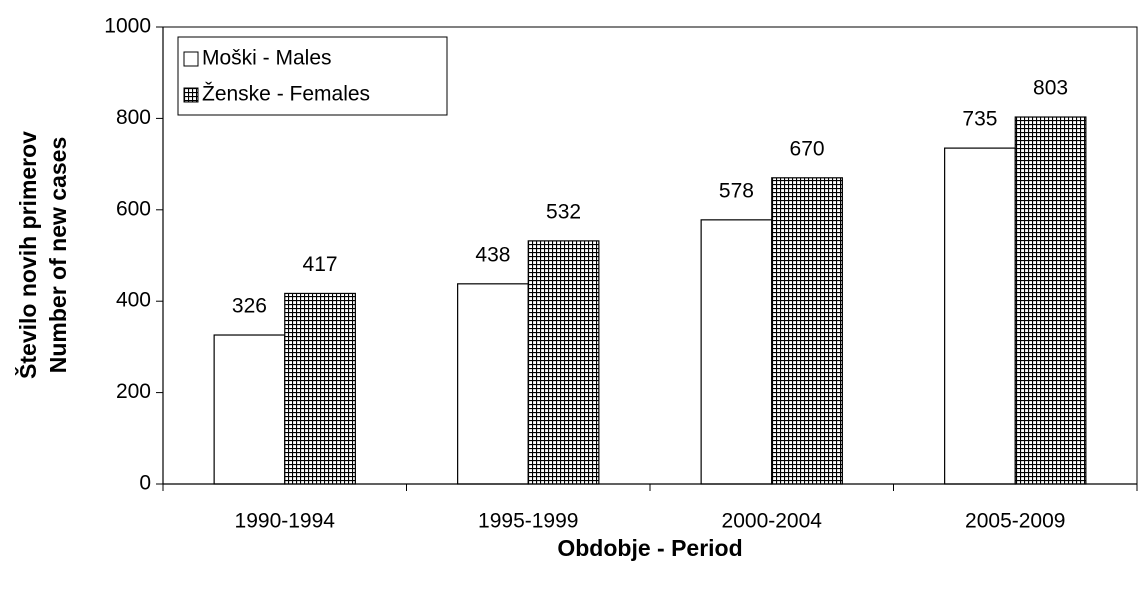 The width and height of the screenshot is (1138, 591). What do you see at coordinates (285, 521) in the screenshot?
I see `x-tick-label: 1990-1994` at bounding box center [285, 521].